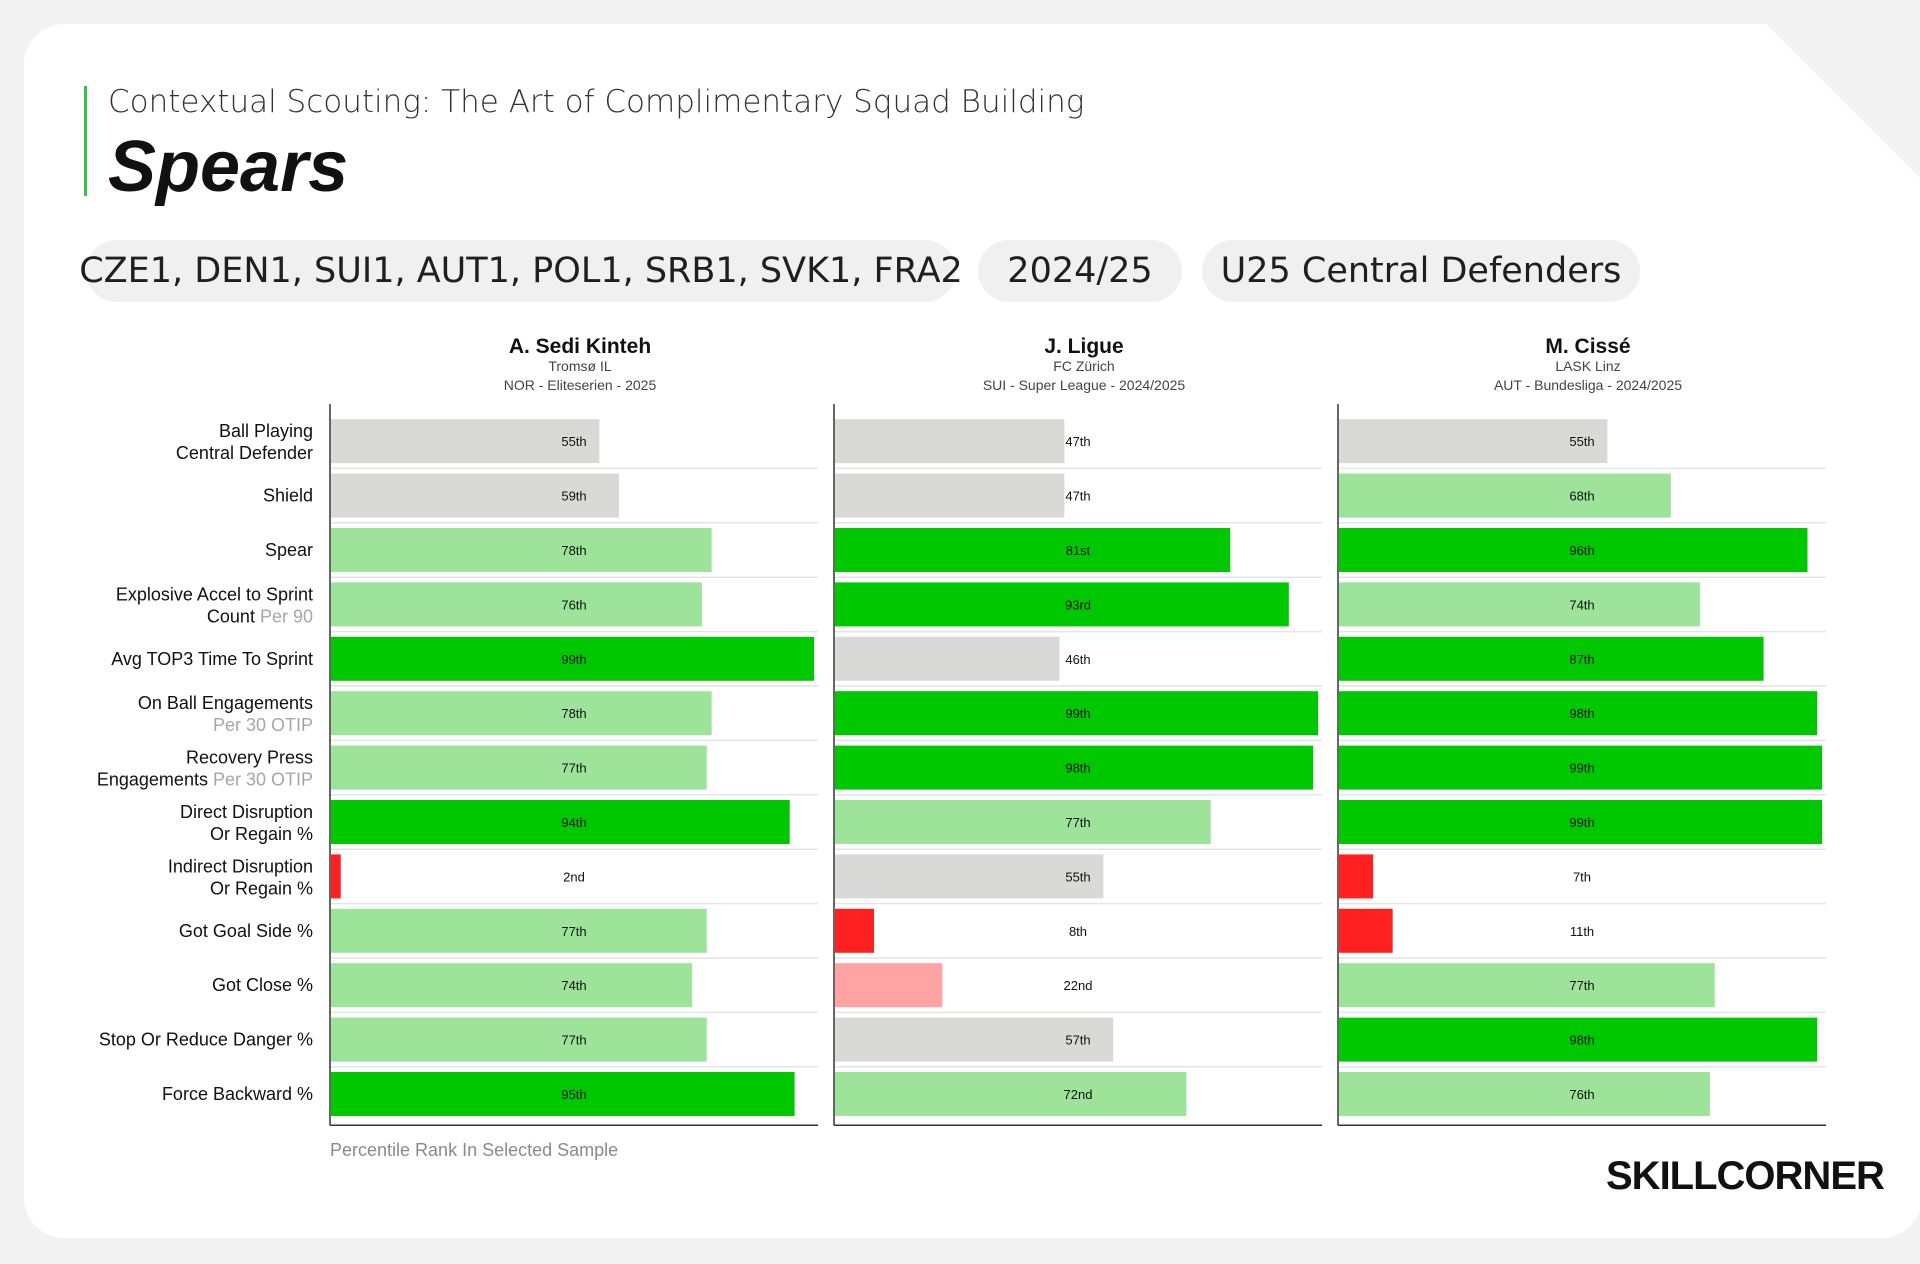 The width and height of the screenshot is (1920, 1264). What do you see at coordinates (474, 1150) in the screenshot?
I see `x-axis-label: Percentile Rank In Selected Sample` at bounding box center [474, 1150].